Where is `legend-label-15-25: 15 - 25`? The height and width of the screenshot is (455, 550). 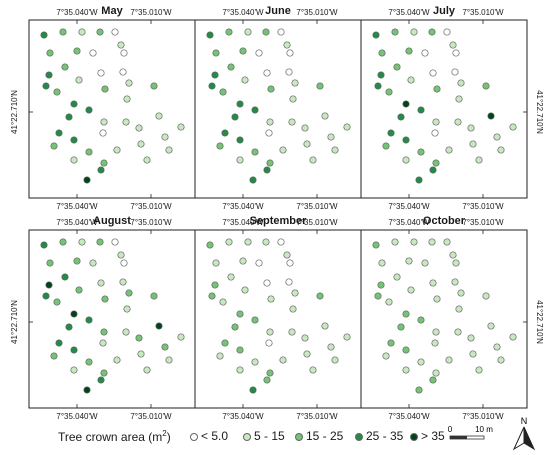 legend-label-15-25: 15 - 25 is located at coordinates (325, 436).